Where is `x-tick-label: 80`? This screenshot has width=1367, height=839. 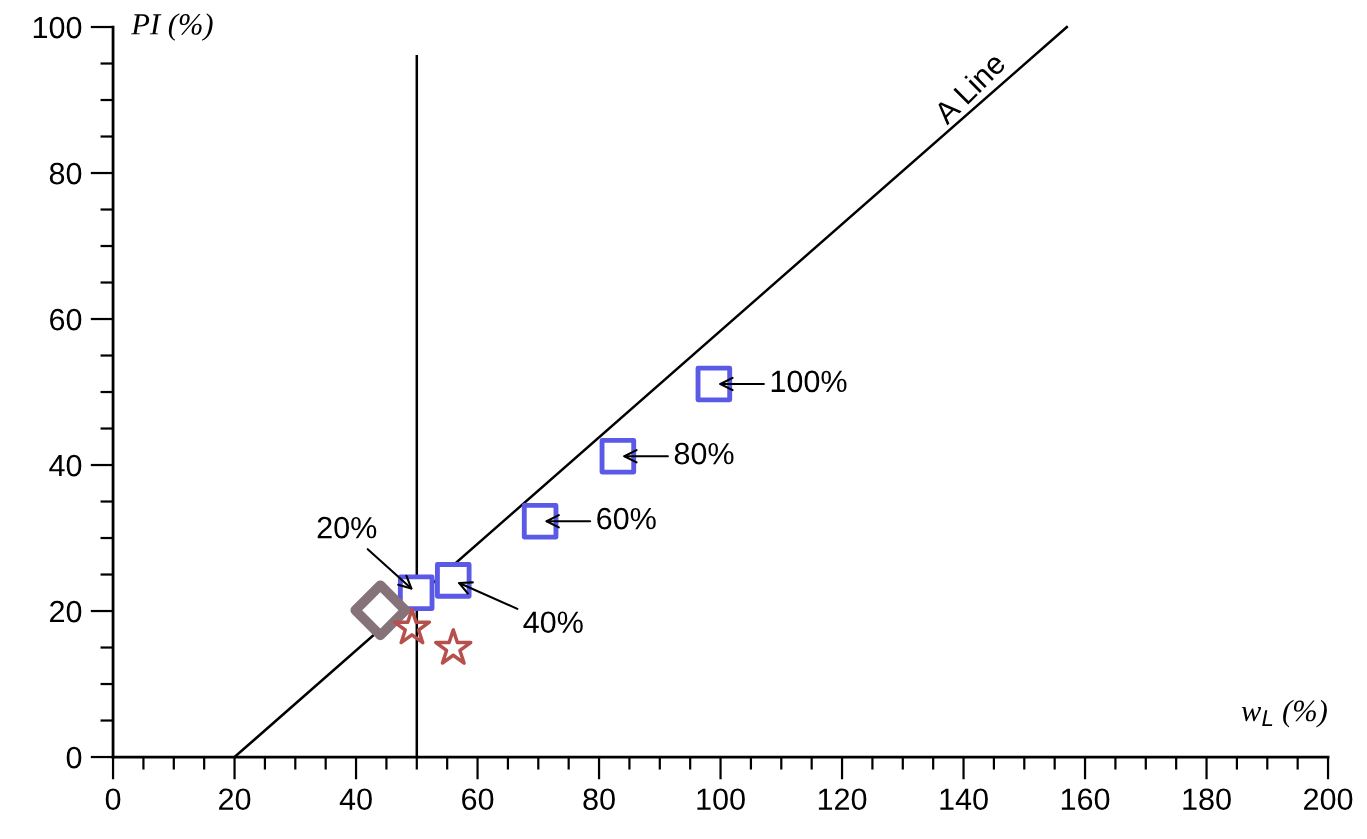
x-tick-label: 80 is located at coordinates (599, 799).